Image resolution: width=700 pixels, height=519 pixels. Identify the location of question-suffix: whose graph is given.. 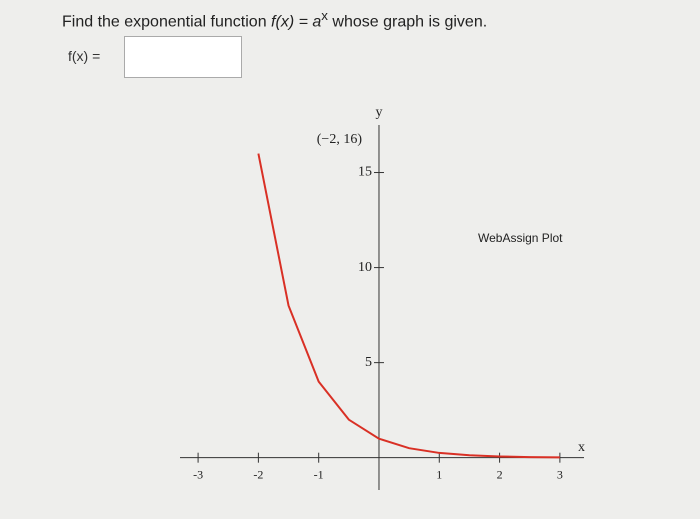
(410, 22).